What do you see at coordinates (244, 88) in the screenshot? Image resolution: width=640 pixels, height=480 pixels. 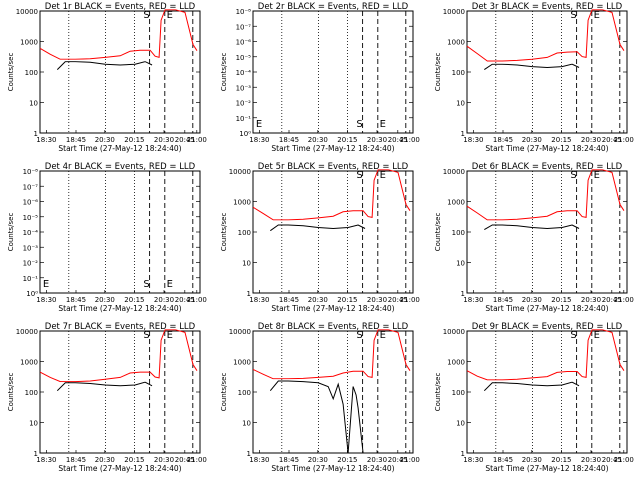 I see `y-tick-label: 10⁻³` at bounding box center [244, 88].